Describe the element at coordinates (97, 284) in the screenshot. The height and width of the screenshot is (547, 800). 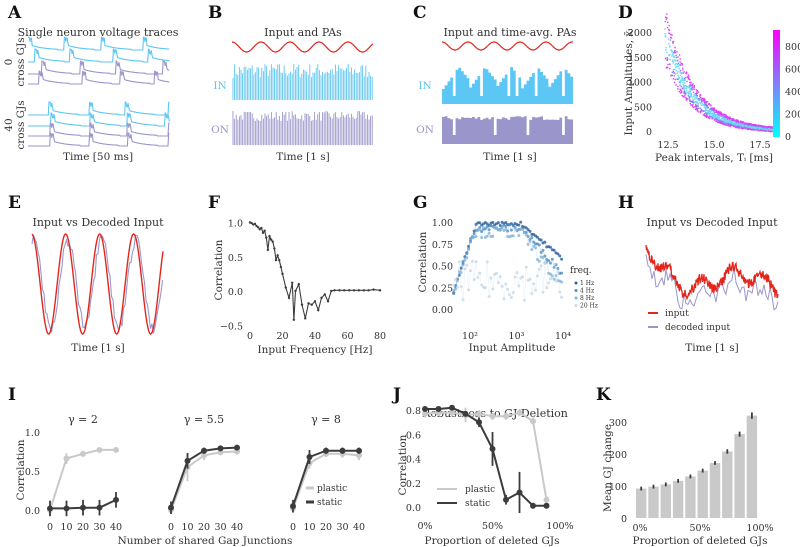
I see `decoded-input-line` at that location.